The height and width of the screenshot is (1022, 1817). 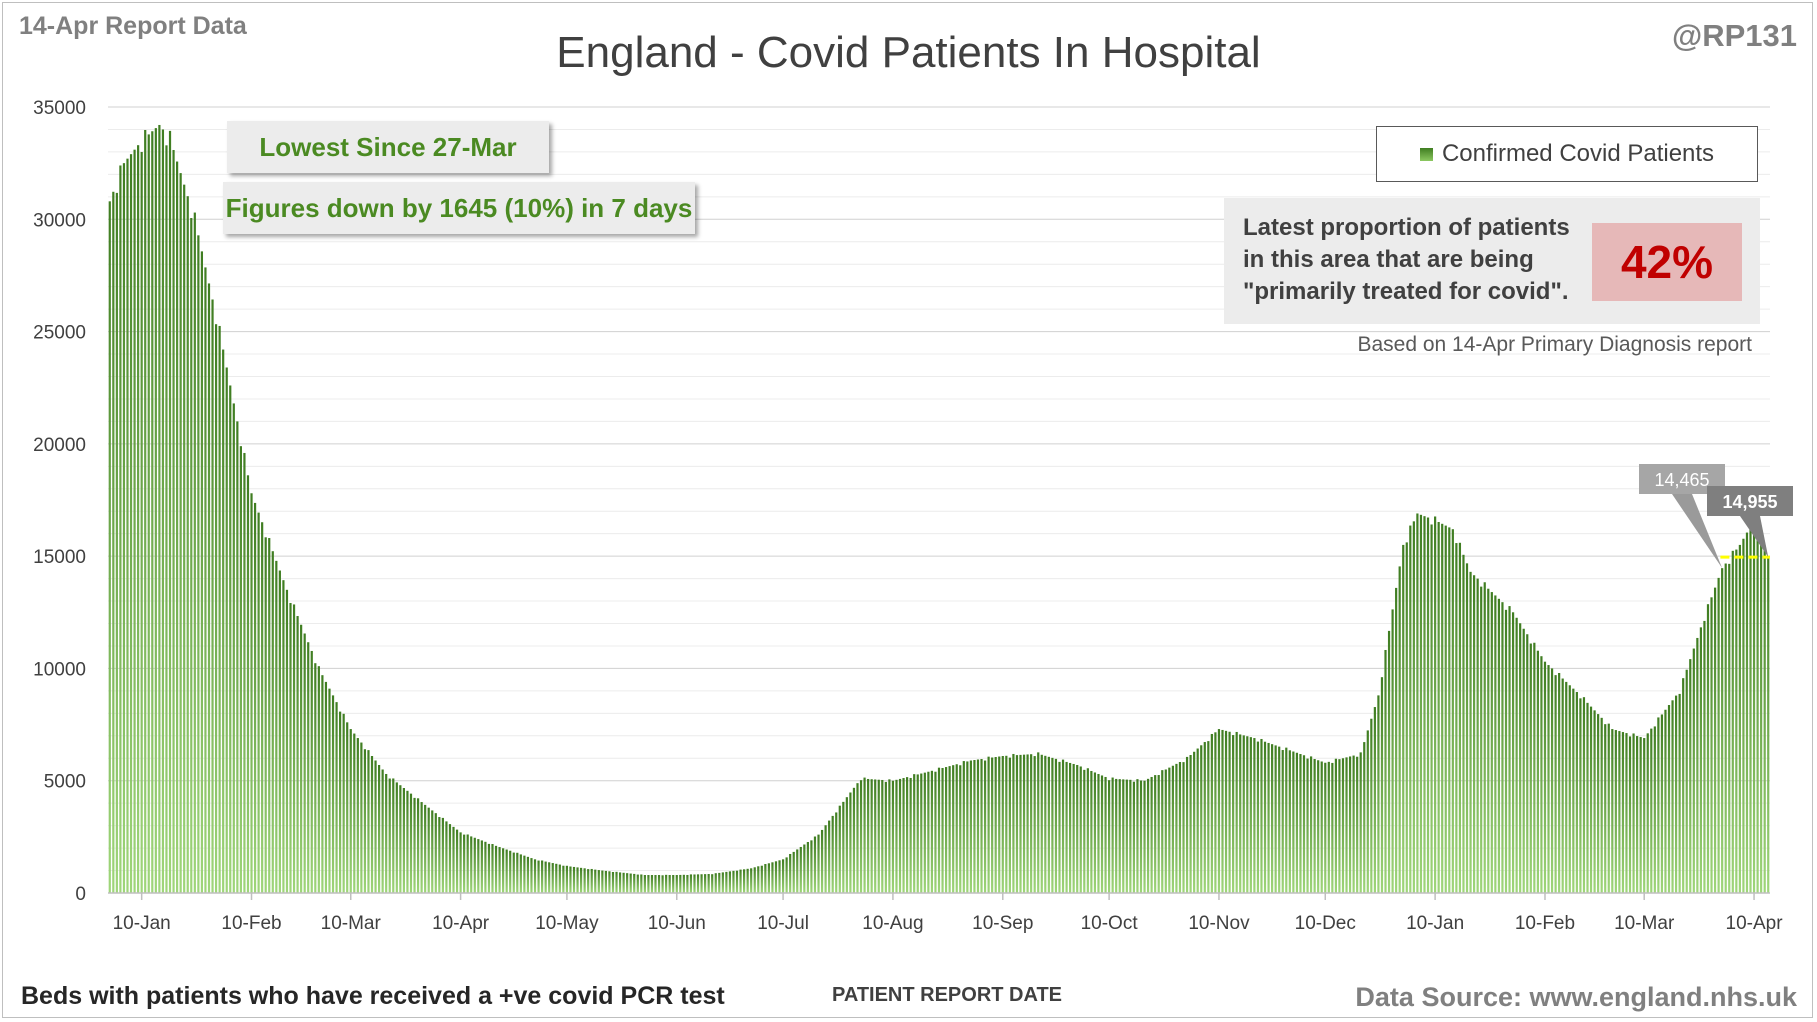 What do you see at coordinates (1567, 154) in the screenshot?
I see `chart-legend: Confirmed Covid Patients` at bounding box center [1567, 154].